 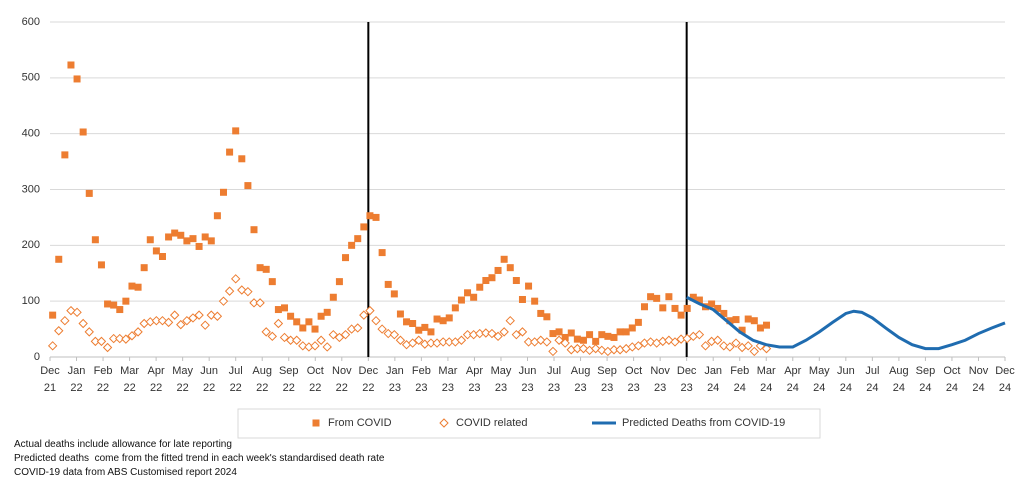 What do you see at coordinates (368, 379) in the screenshot?
I see `x-tick-label: Dec 22` at bounding box center [368, 379].